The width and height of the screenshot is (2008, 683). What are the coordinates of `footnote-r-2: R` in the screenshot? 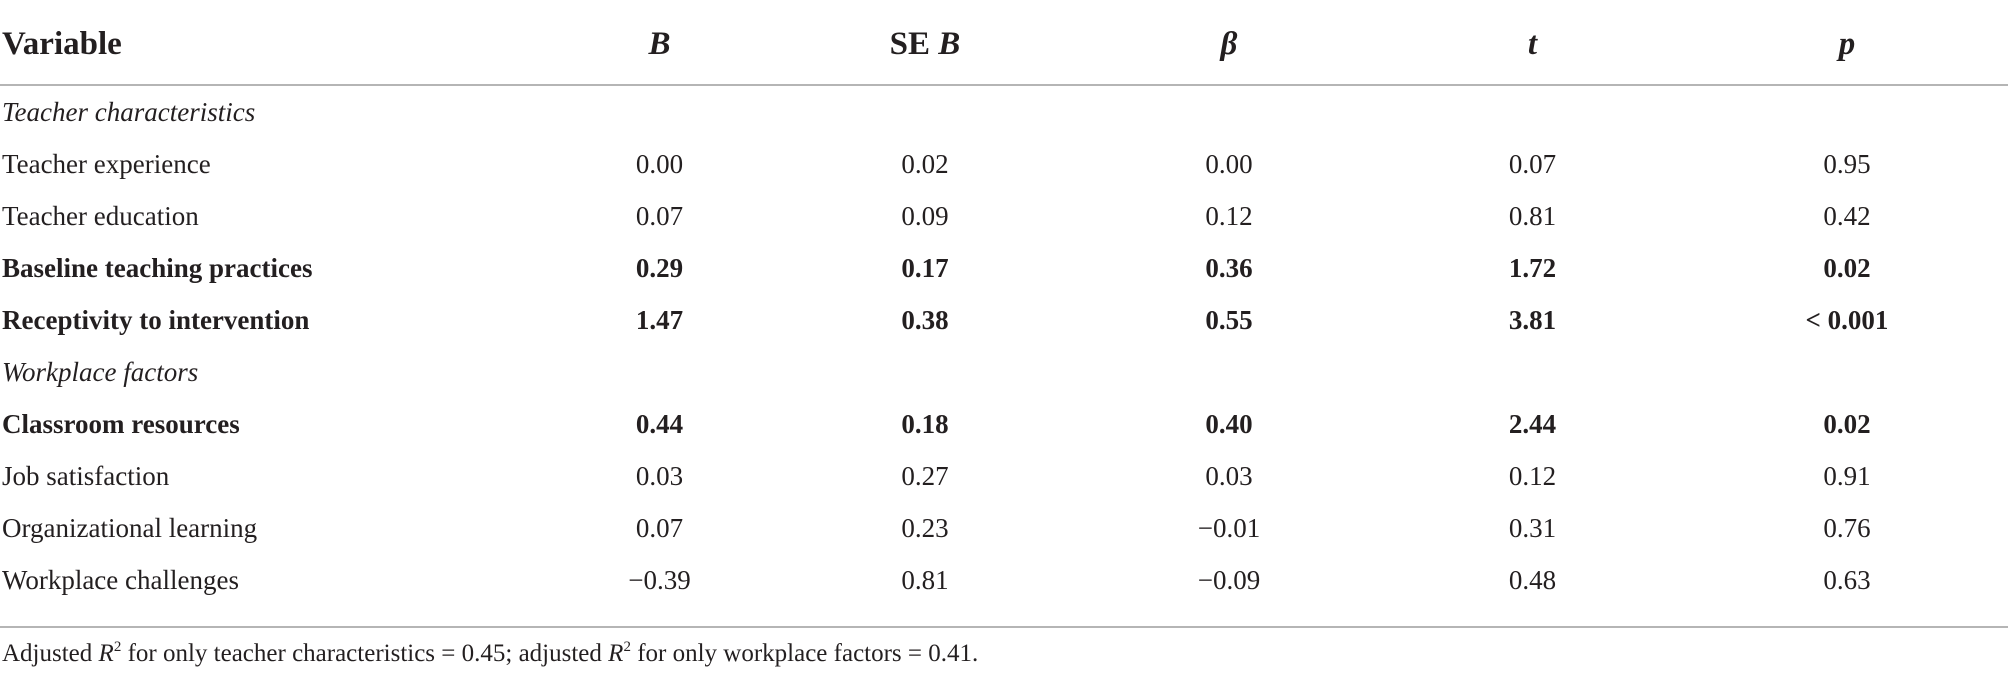 It's located at (616, 653).